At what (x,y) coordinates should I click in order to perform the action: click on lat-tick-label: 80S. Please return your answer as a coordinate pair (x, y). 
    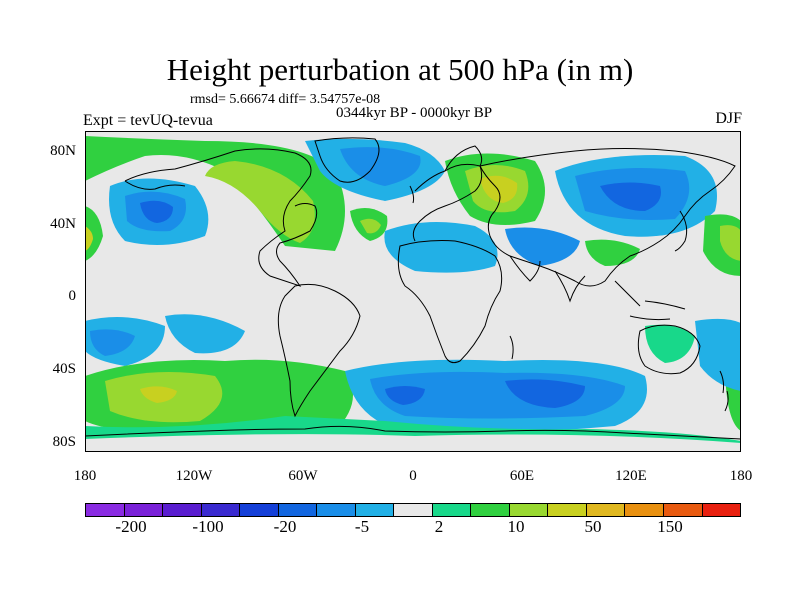
    Looking at the image, I should click on (64, 442).